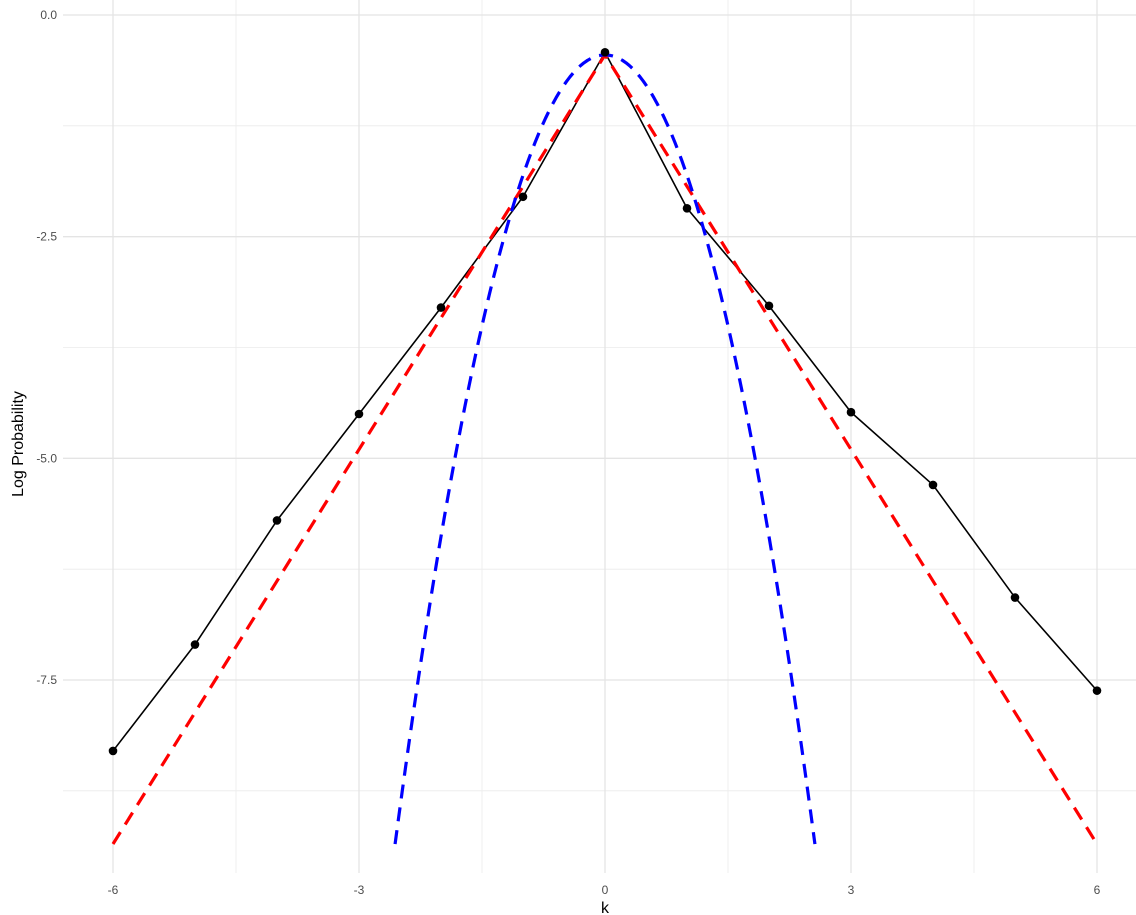 This screenshot has height=915, width=1136. What do you see at coordinates (46, 458) in the screenshot?
I see `y-tick-label: -5.0` at bounding box center [46, 458].